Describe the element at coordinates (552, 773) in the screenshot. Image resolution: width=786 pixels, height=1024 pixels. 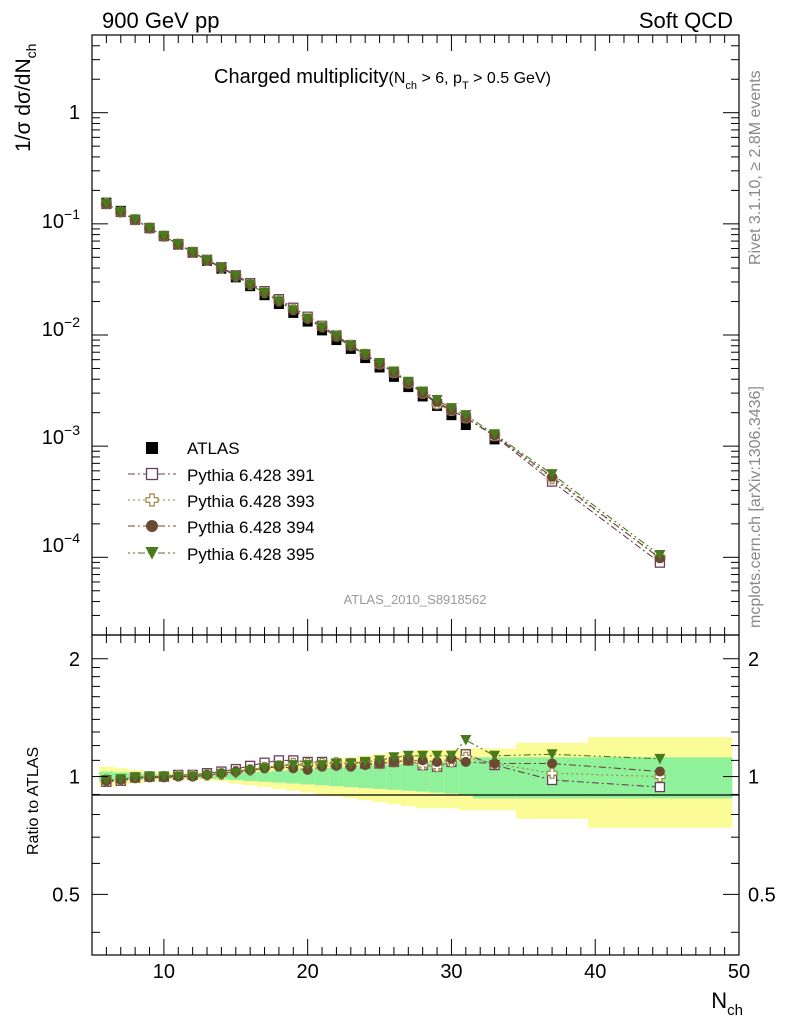
I see `ratio-point-s2` at that location.